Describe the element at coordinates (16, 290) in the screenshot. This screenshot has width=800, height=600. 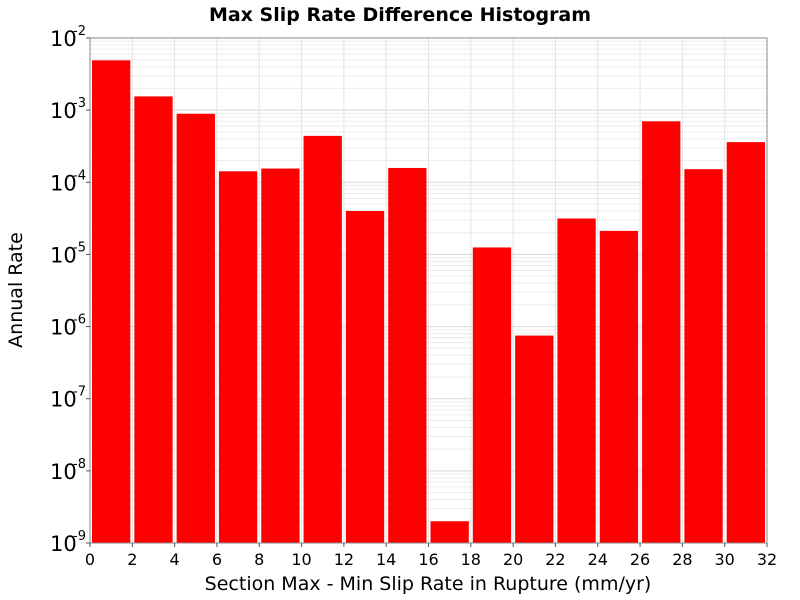
I see `y-axis-label: Annual Rate` at that location.